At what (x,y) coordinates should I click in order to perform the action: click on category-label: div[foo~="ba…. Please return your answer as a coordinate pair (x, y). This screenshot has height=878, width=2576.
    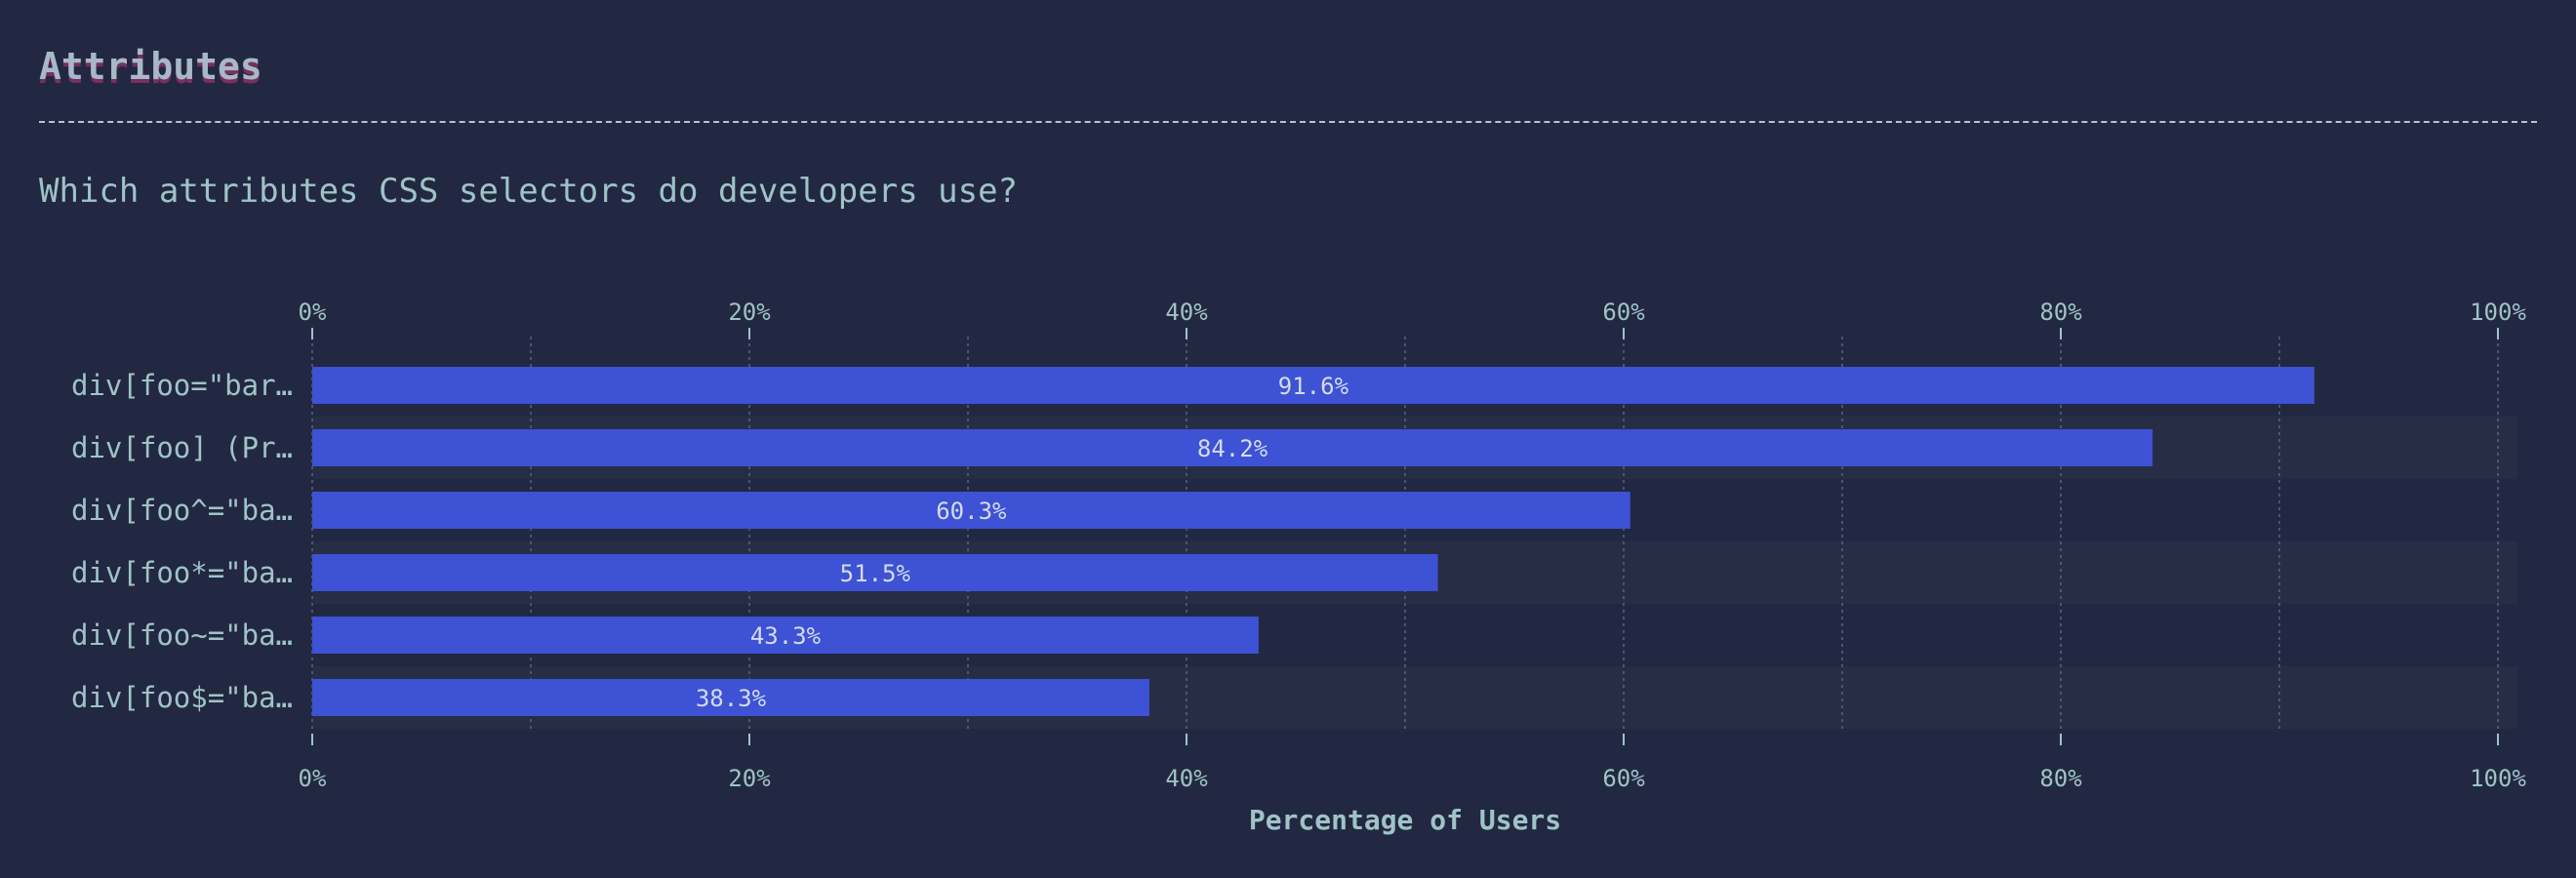
    Looking at the image, I should click on (182, 635).